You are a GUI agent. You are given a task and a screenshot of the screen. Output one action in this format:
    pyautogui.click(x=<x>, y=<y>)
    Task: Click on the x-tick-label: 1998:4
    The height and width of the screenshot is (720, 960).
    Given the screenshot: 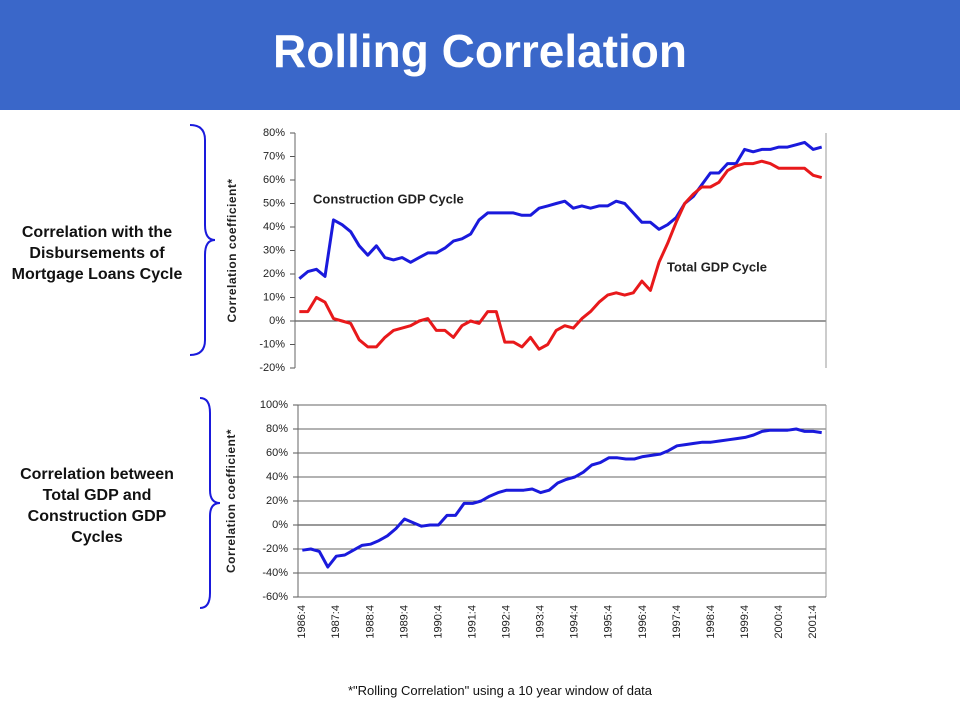 What is the action you would take?
    pyautogui.click(x=711, y=622)
    